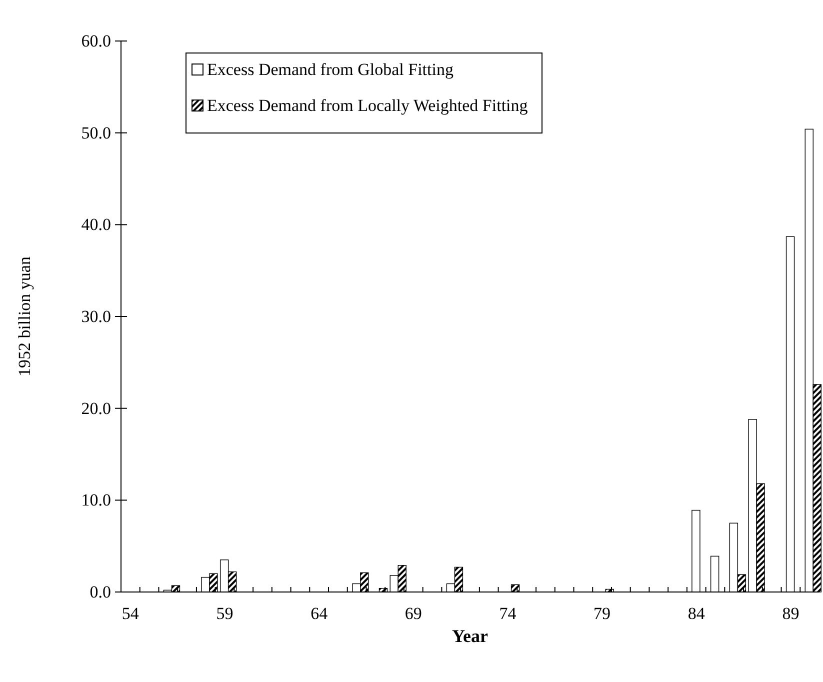  Describe the element at coordinates (96, 316) in the screenshot. I see `y-tick-label: 30.0` at that location.